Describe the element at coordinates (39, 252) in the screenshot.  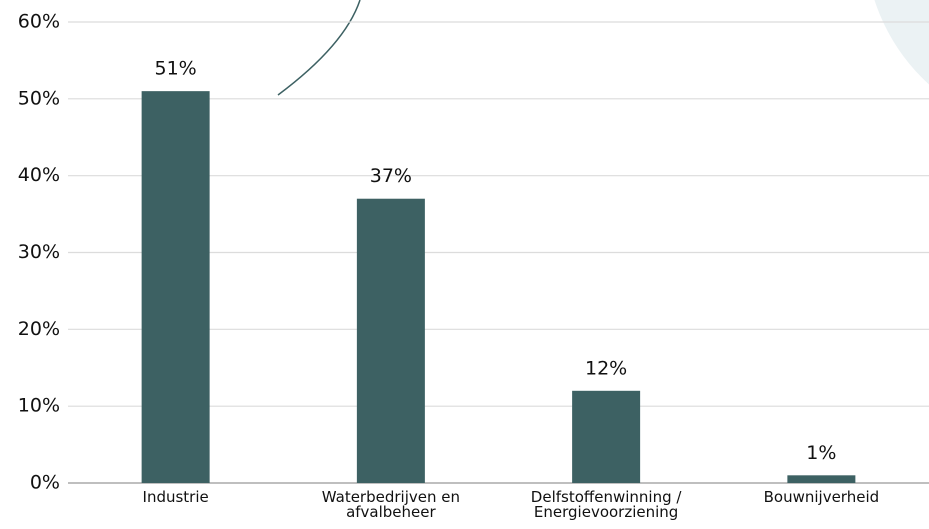
I see `y-tick-label: 30%` at that location.